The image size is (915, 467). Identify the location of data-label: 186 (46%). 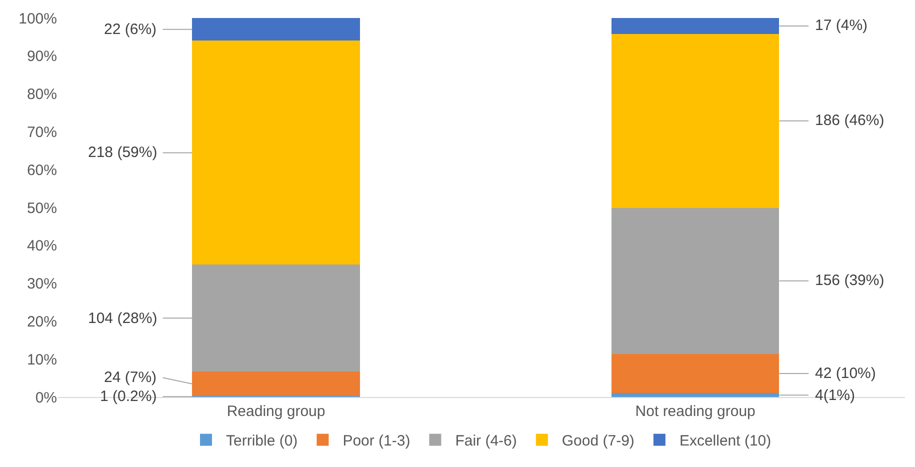
(849, 120).